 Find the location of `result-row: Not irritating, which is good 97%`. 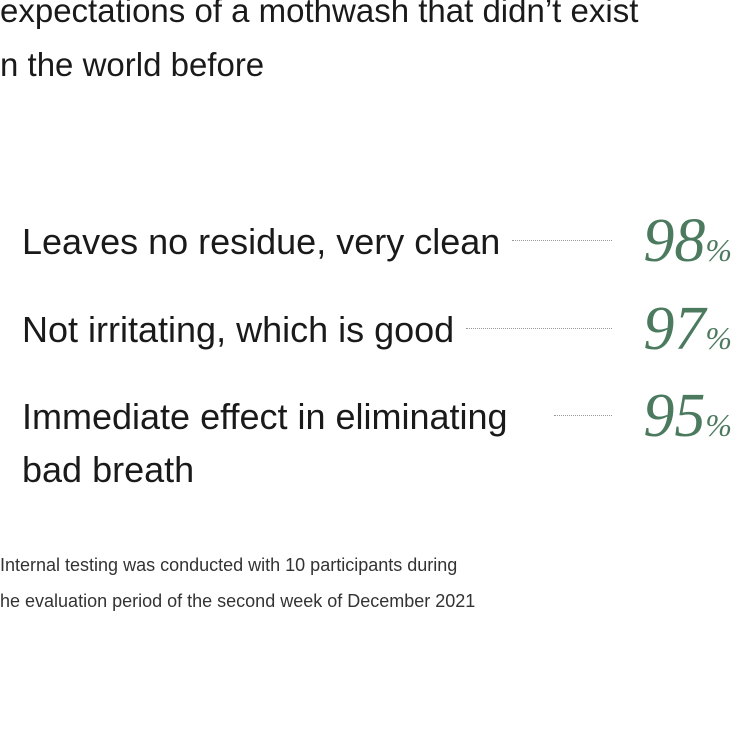

result-row: Not irritating, which is good 97% is located at coordinates (377, 331).